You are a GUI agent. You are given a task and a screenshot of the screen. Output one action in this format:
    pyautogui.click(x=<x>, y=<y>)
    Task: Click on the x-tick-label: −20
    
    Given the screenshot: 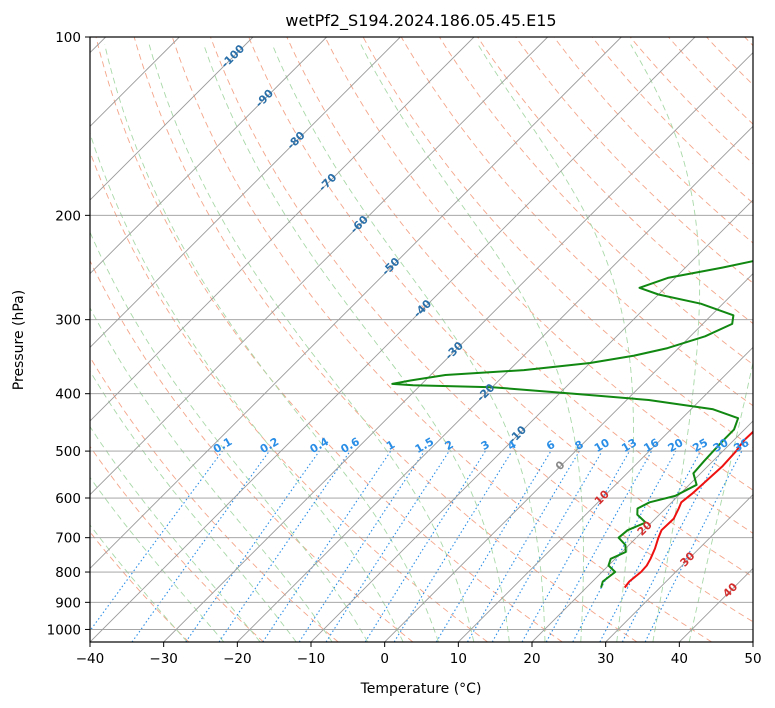 What is the action you would take?
    pyautogui.click(x=237, y=659)
    